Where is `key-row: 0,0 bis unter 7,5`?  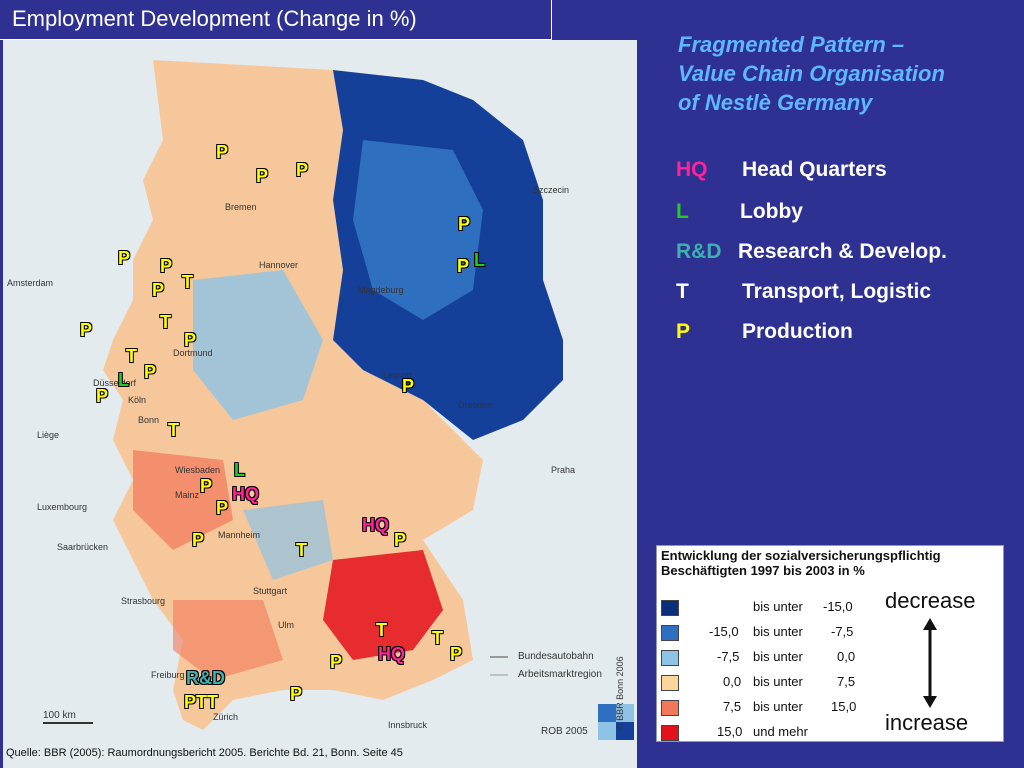
key-row: 0,0 bis unter 7,5 is located at coordinates (776, 683).